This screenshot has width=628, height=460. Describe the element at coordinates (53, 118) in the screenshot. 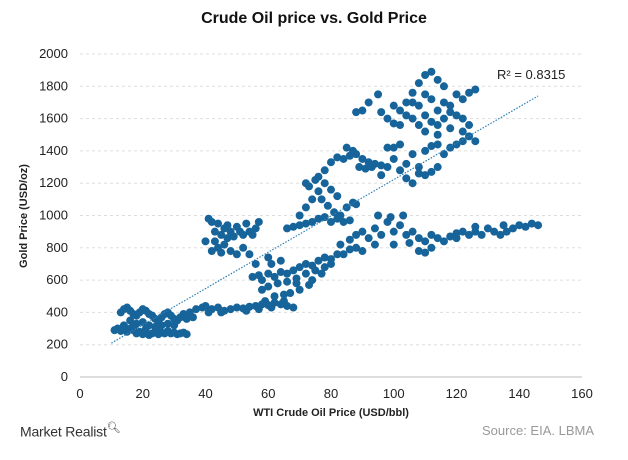

I see `y-tick-label: 1600` at that location.